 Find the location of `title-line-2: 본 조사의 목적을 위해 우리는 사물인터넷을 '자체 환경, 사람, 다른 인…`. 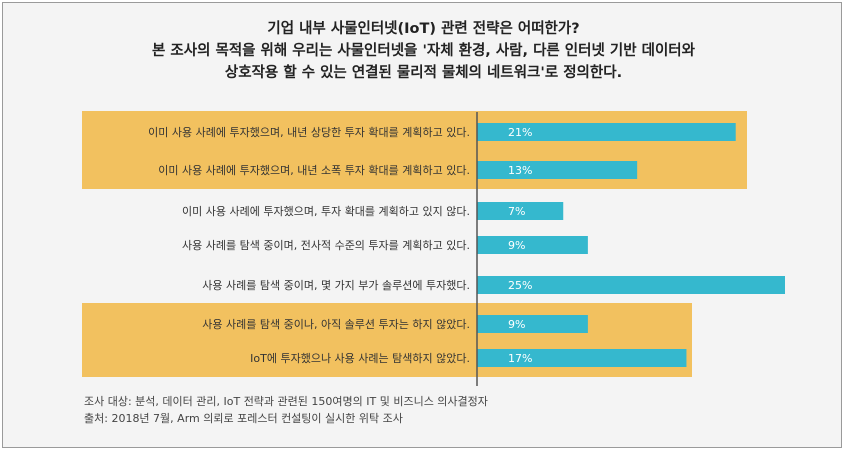

title-line-2: 본 조사의 목적을 위해 우리는 사물인터넷을 '자체 환경, 사람, 다른 인… is located at coordinates (423, 51).